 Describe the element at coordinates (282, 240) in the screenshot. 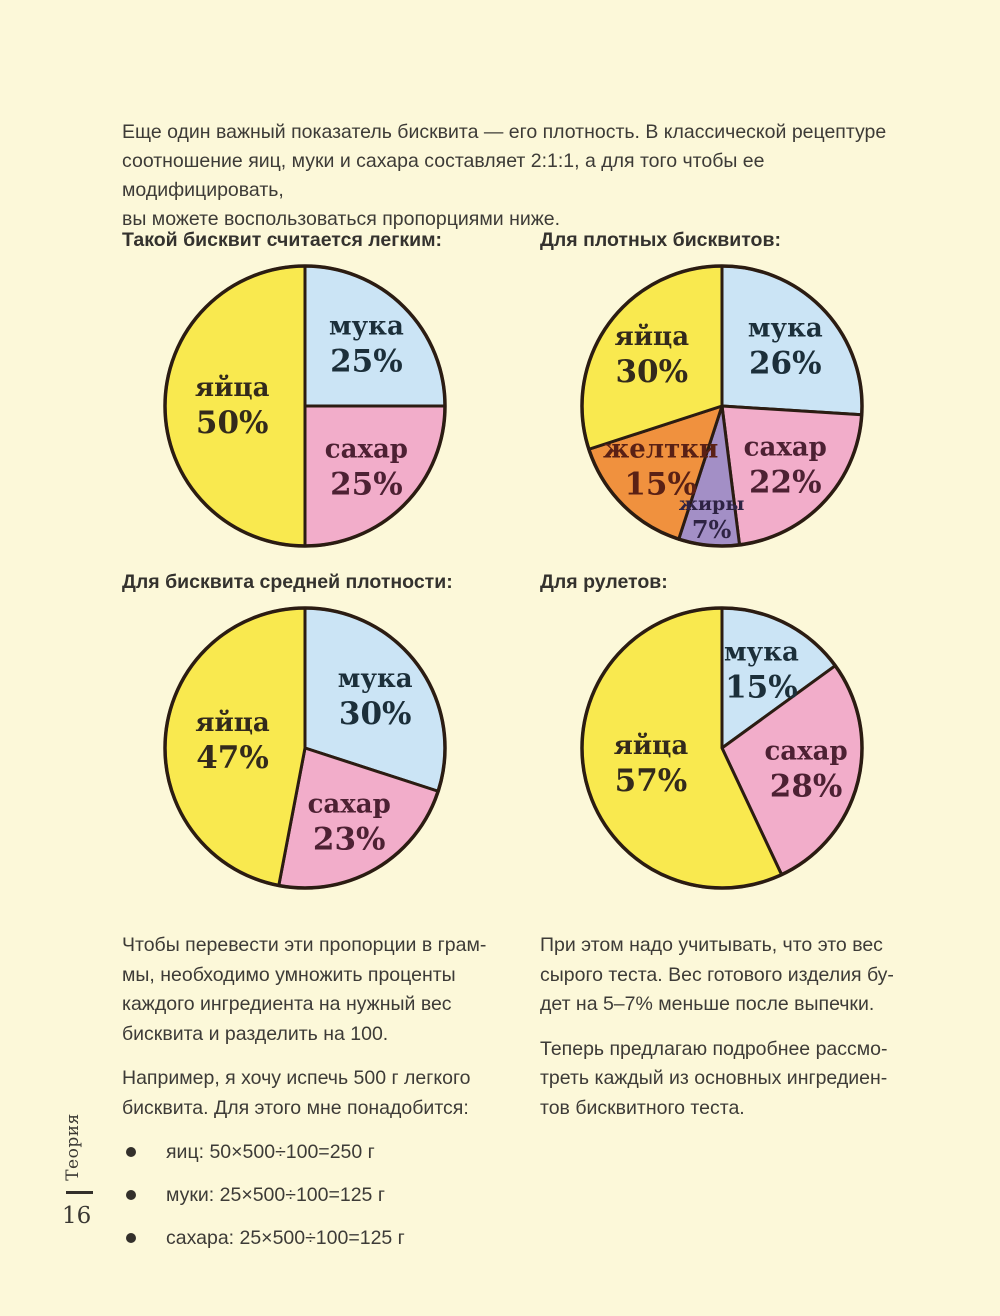

I see `chart-title-light-biscuit: Такой бисквит считается легким:` at that location.